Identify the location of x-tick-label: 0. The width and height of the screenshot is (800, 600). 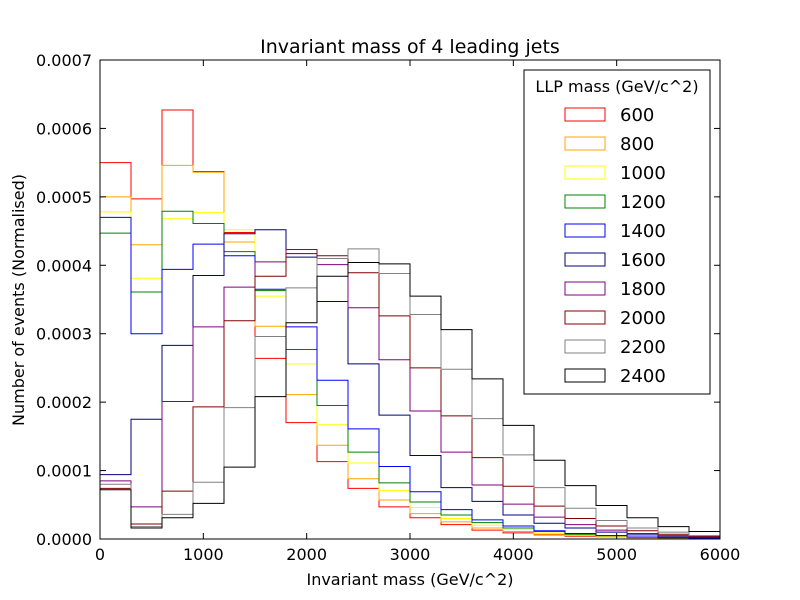
(100, 554).